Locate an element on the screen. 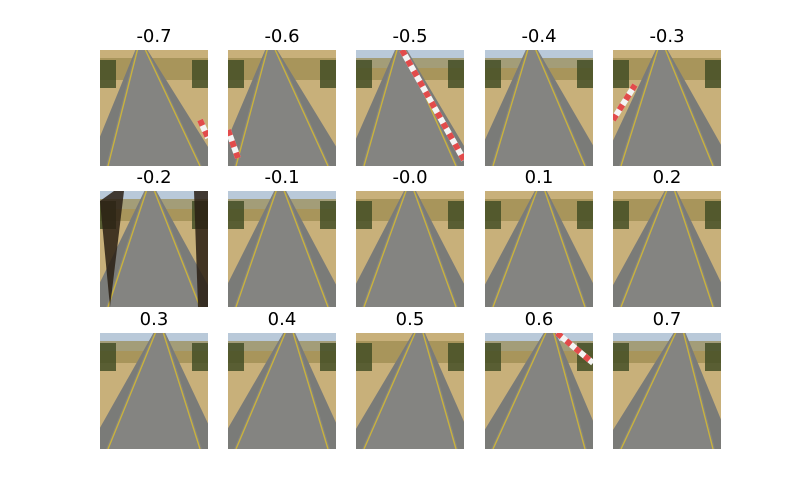 The image size is (800, 500). panel: 0.5 is located at coordinates (410, 379).